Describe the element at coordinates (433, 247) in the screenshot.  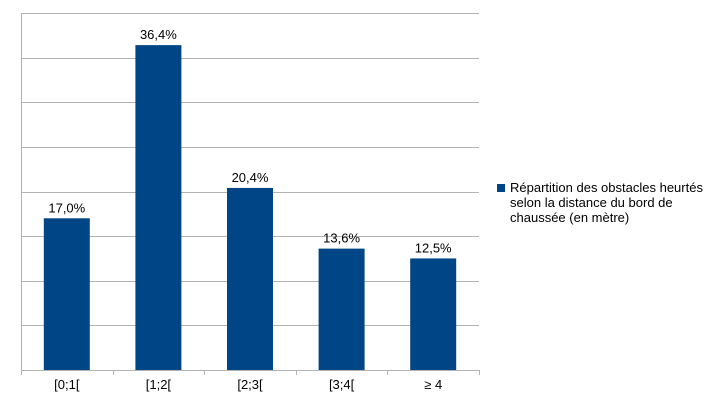
I see `data-label: 12,5%` at that location.